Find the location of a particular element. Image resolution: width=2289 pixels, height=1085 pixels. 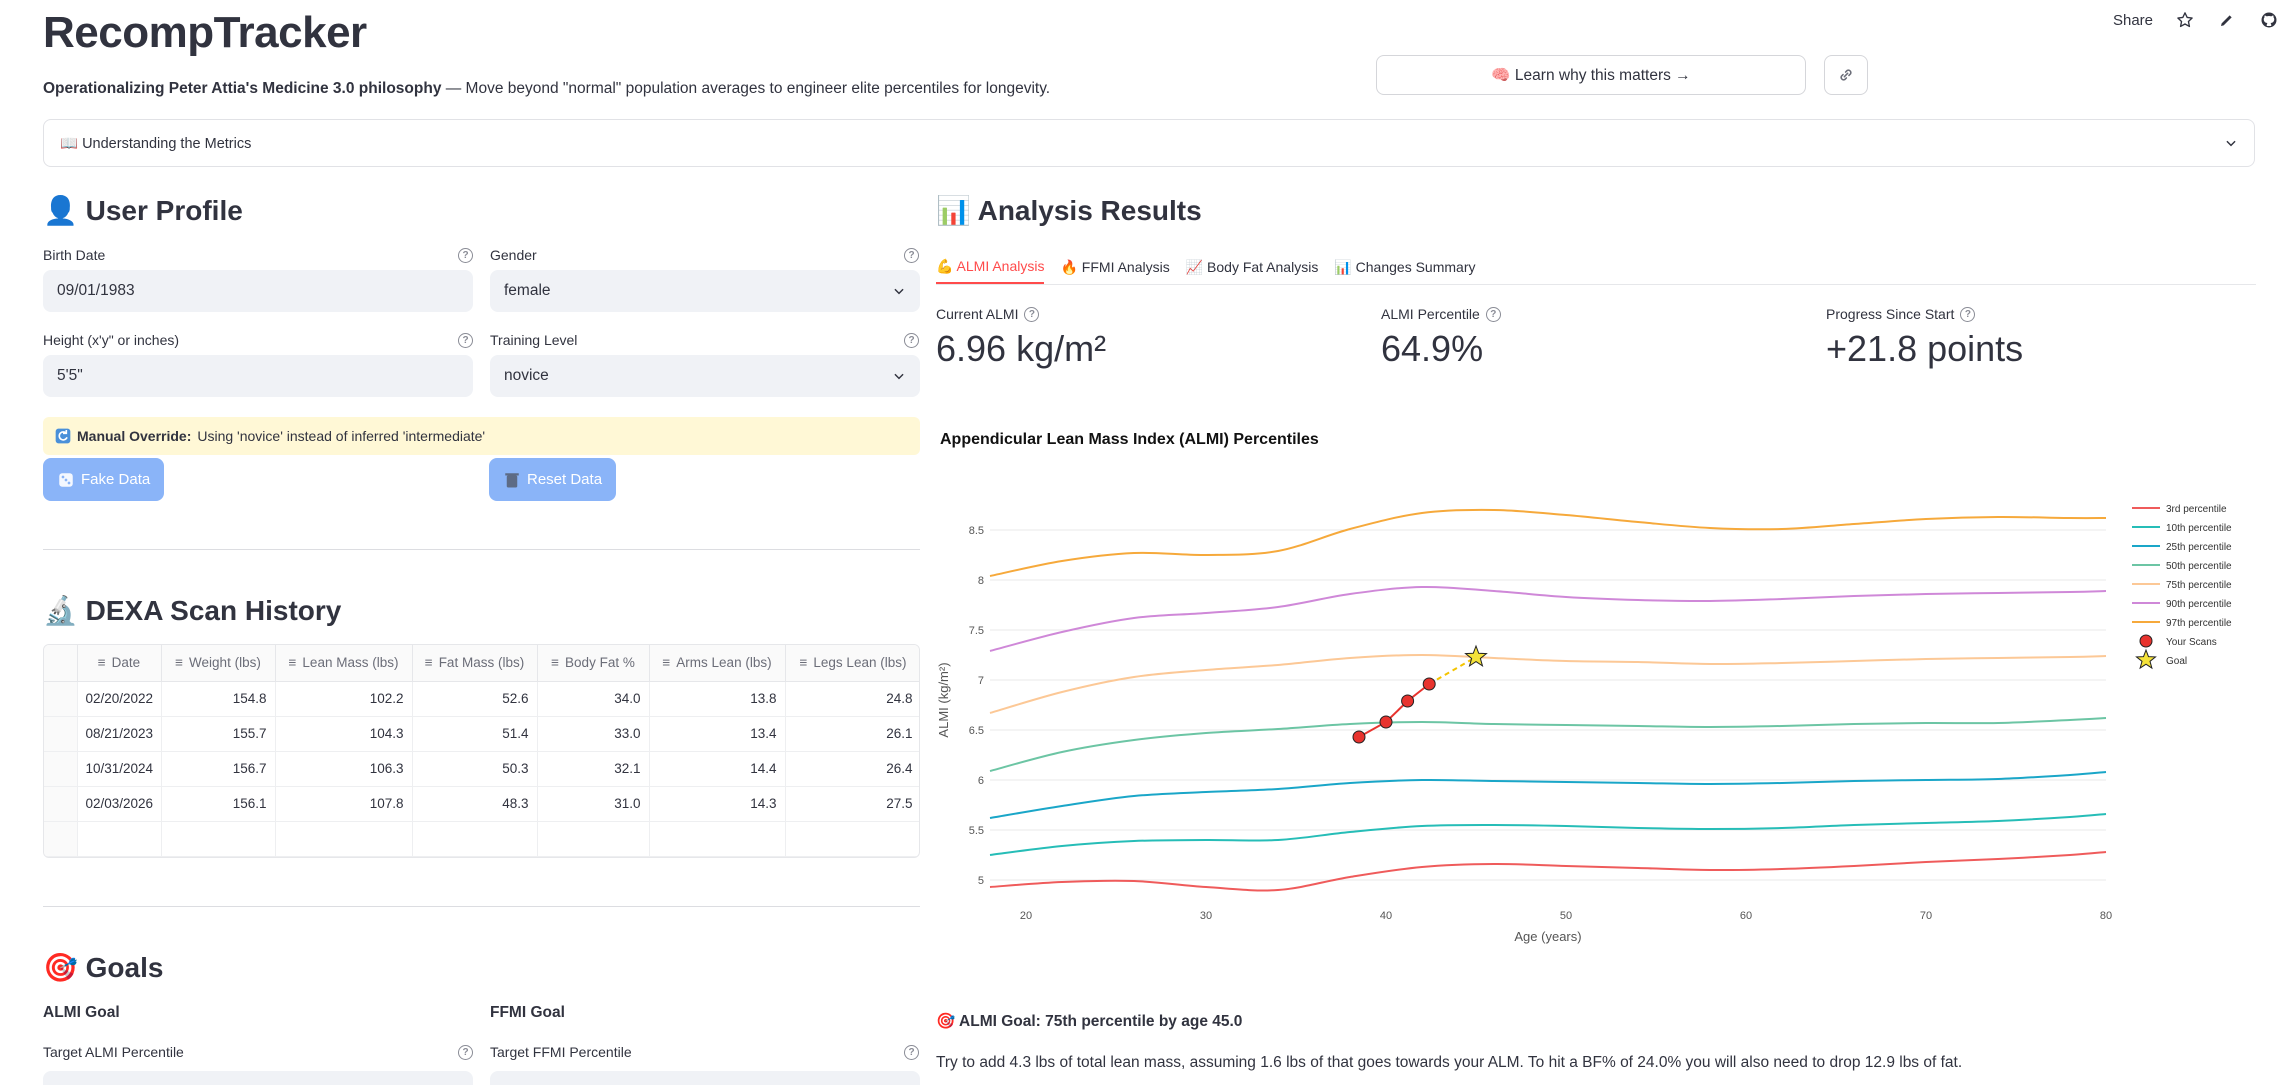

grid-cell: 156.7 is located at coordinates (218, 769).